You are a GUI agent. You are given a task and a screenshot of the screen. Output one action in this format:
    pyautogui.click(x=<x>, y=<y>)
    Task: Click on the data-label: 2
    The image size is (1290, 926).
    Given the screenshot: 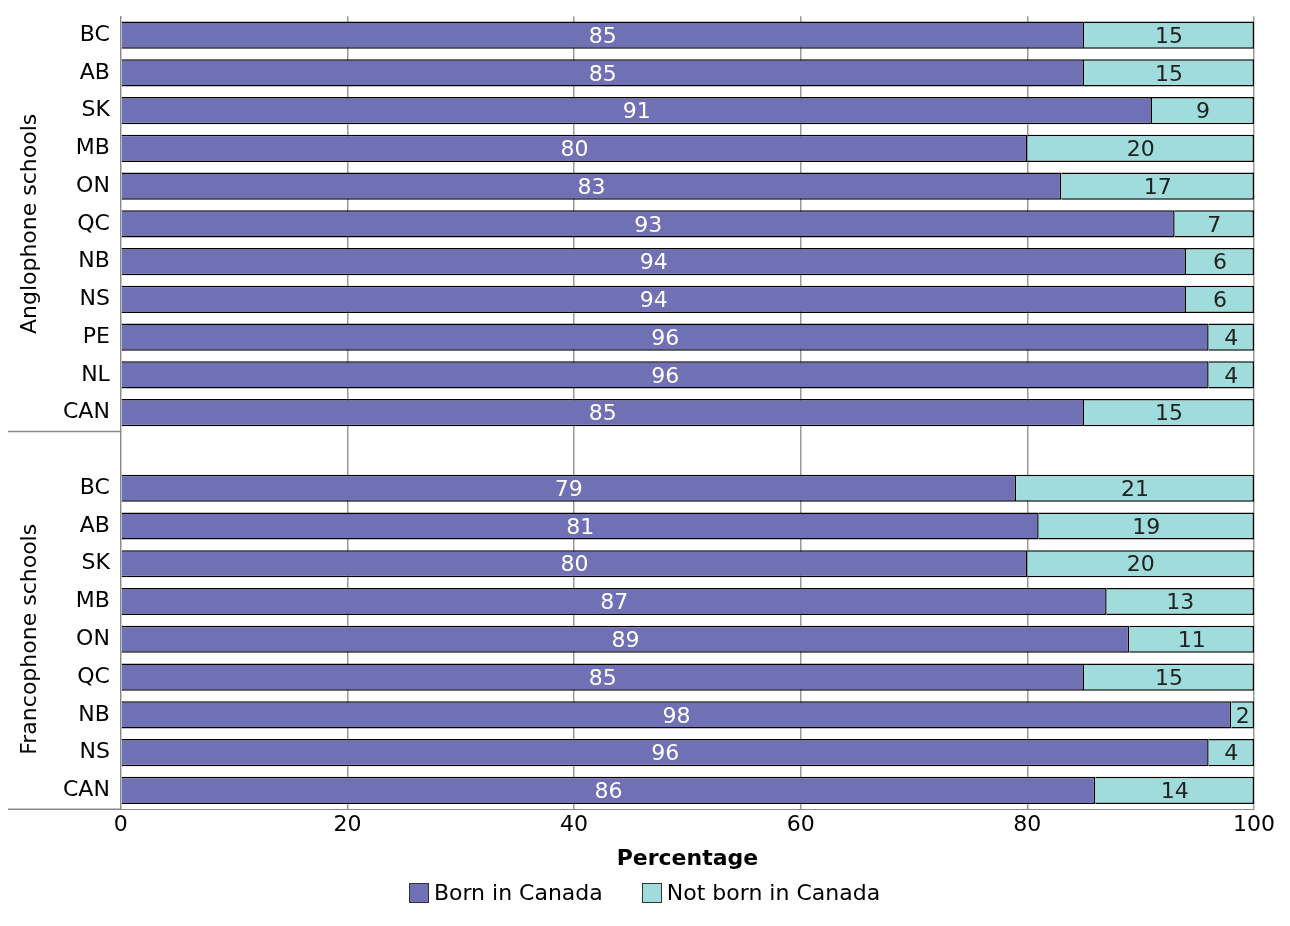 What is the action you would take?
    pyautogui.click(x=1242, y=715)
    